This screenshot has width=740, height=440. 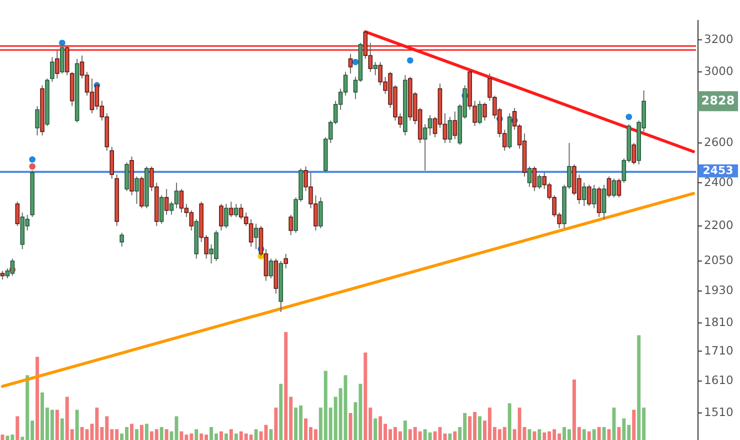 I want to click on ref-line-label: 2453, so click(x=718, y=170).